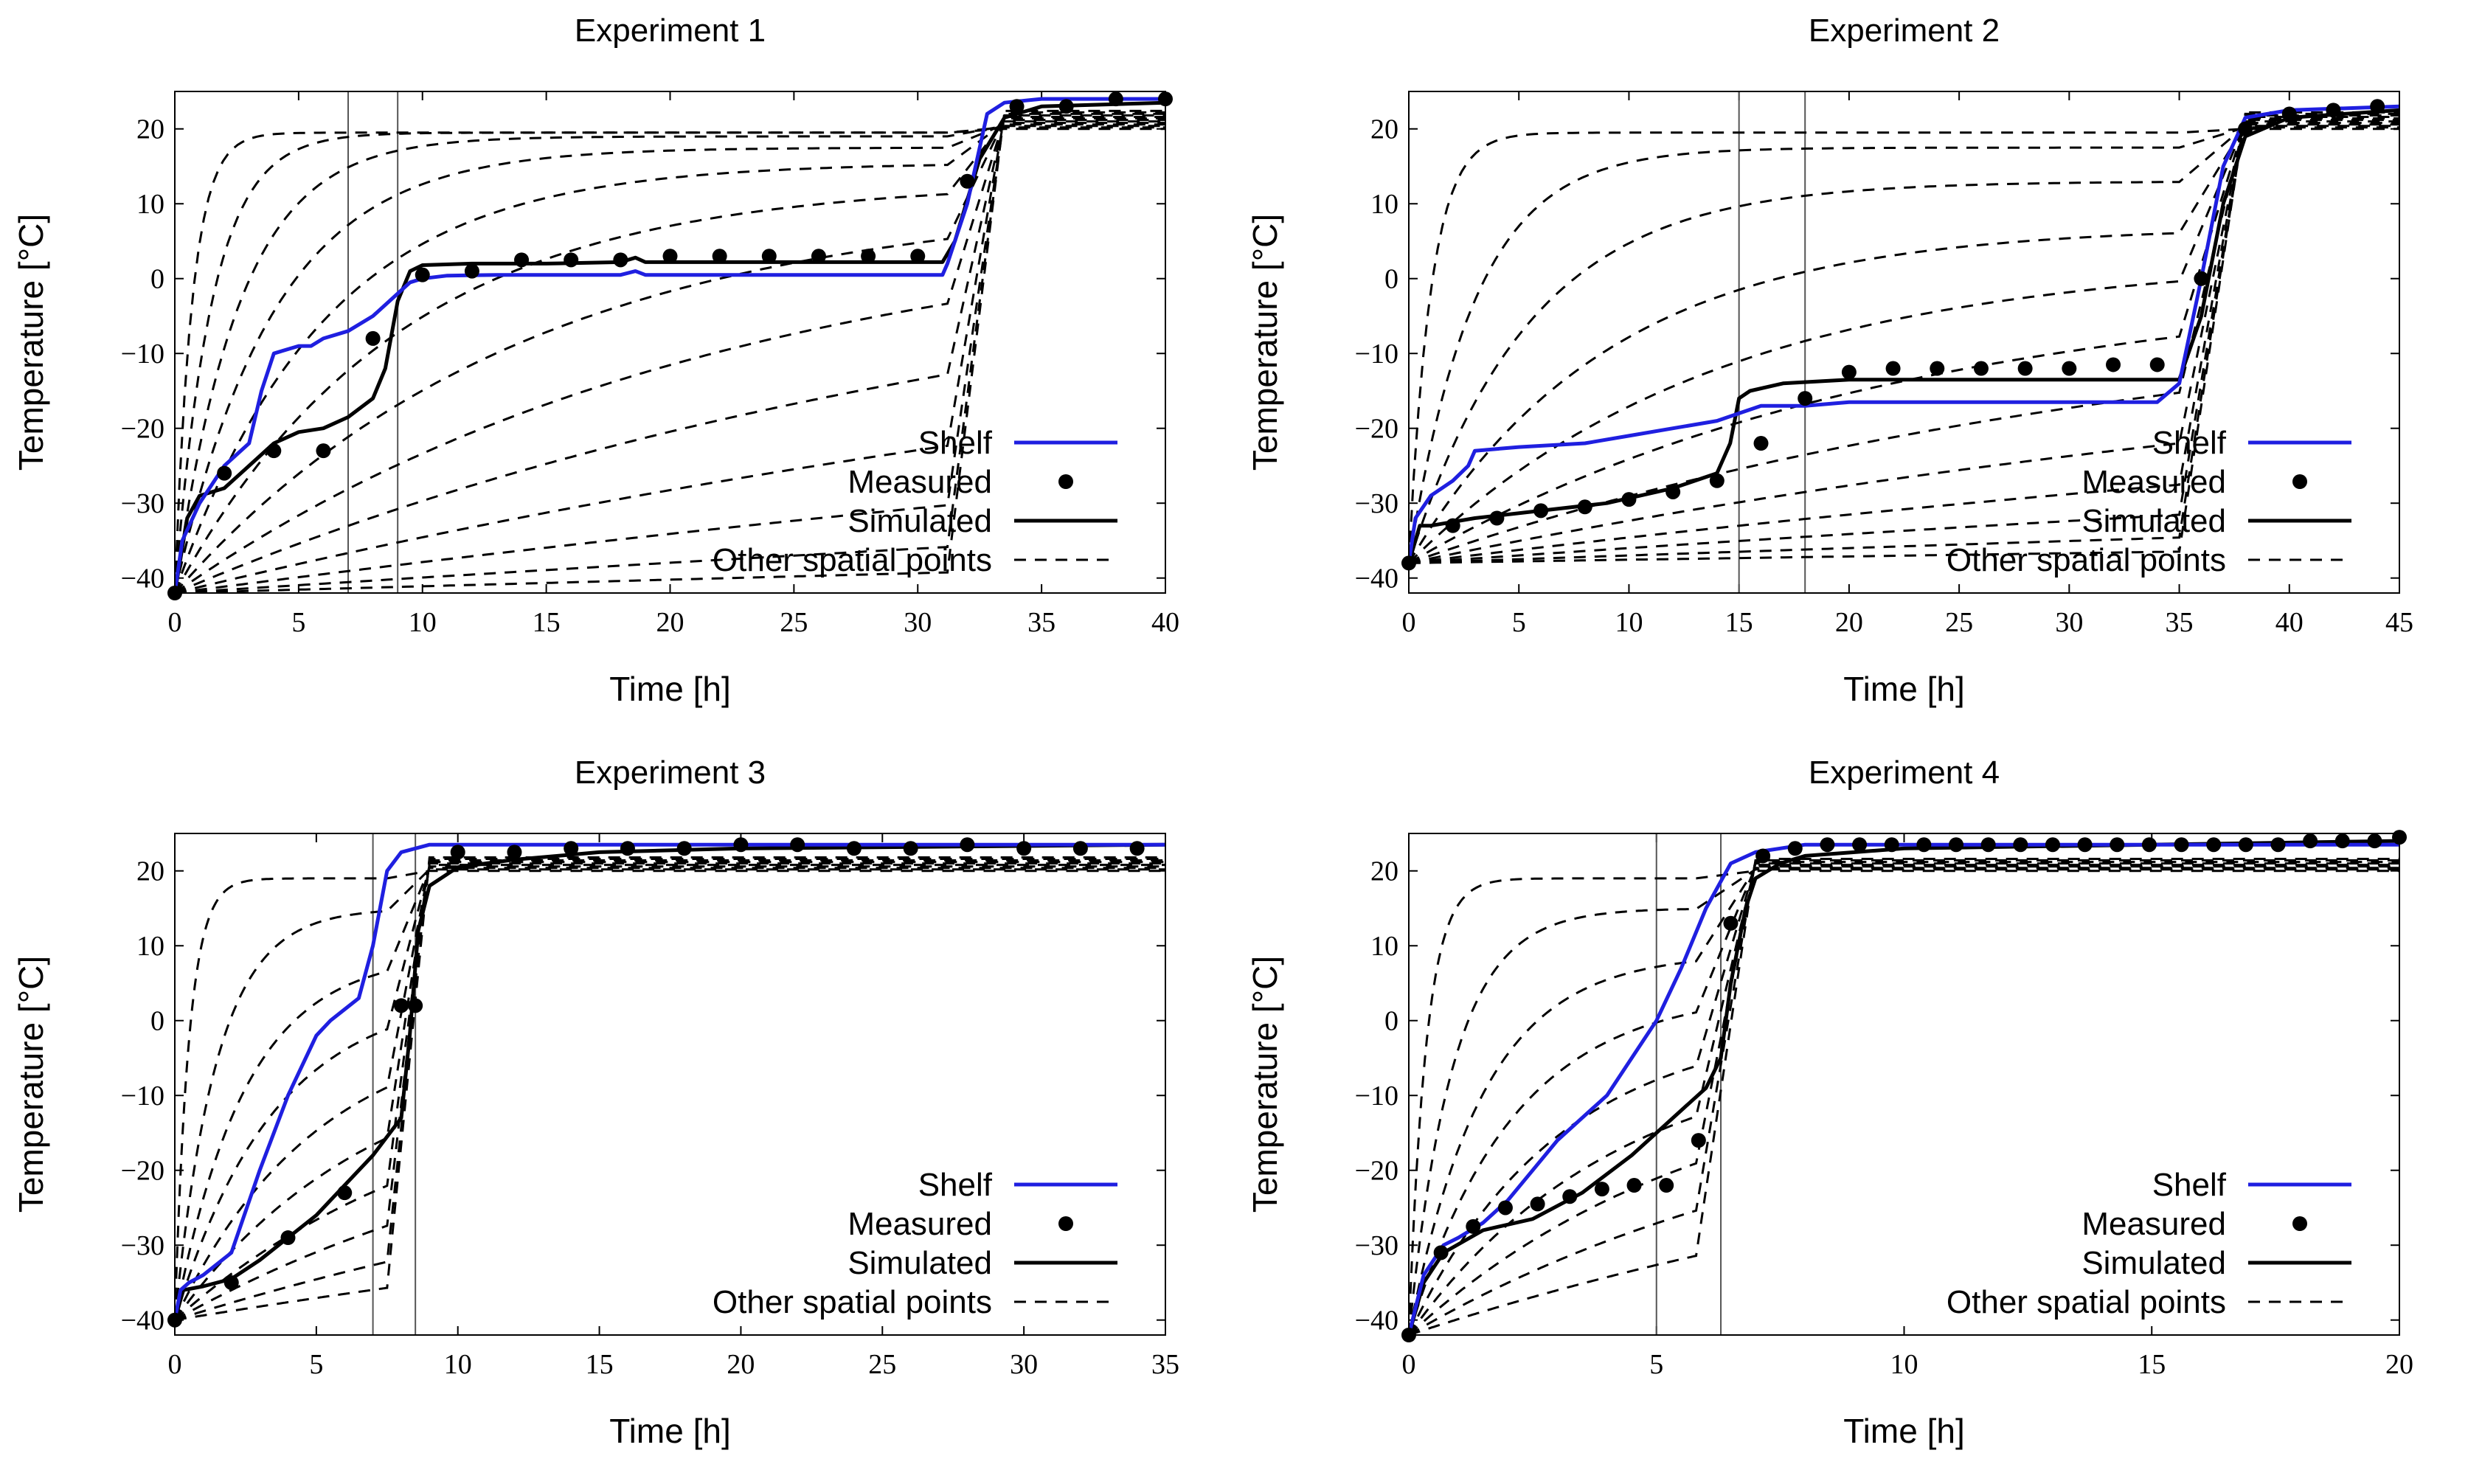 This screenshot has width=2468, height=1484. What do you see at coordinates (1384, 129) in the screenshot?
I see `y-tick-label: 20` at bounding box center [1384, 129].